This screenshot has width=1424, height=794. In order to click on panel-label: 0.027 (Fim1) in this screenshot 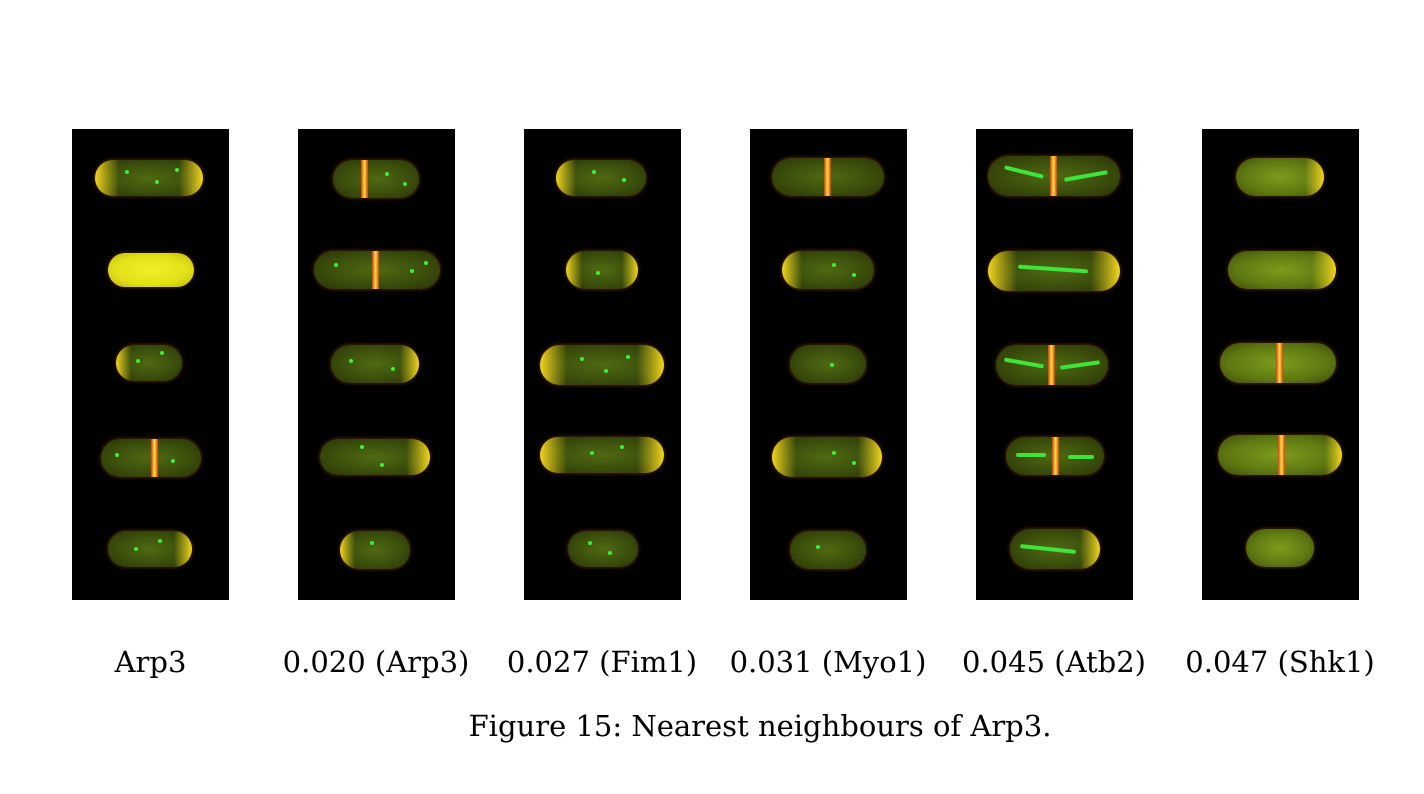, I will do `click(602, 662)`.